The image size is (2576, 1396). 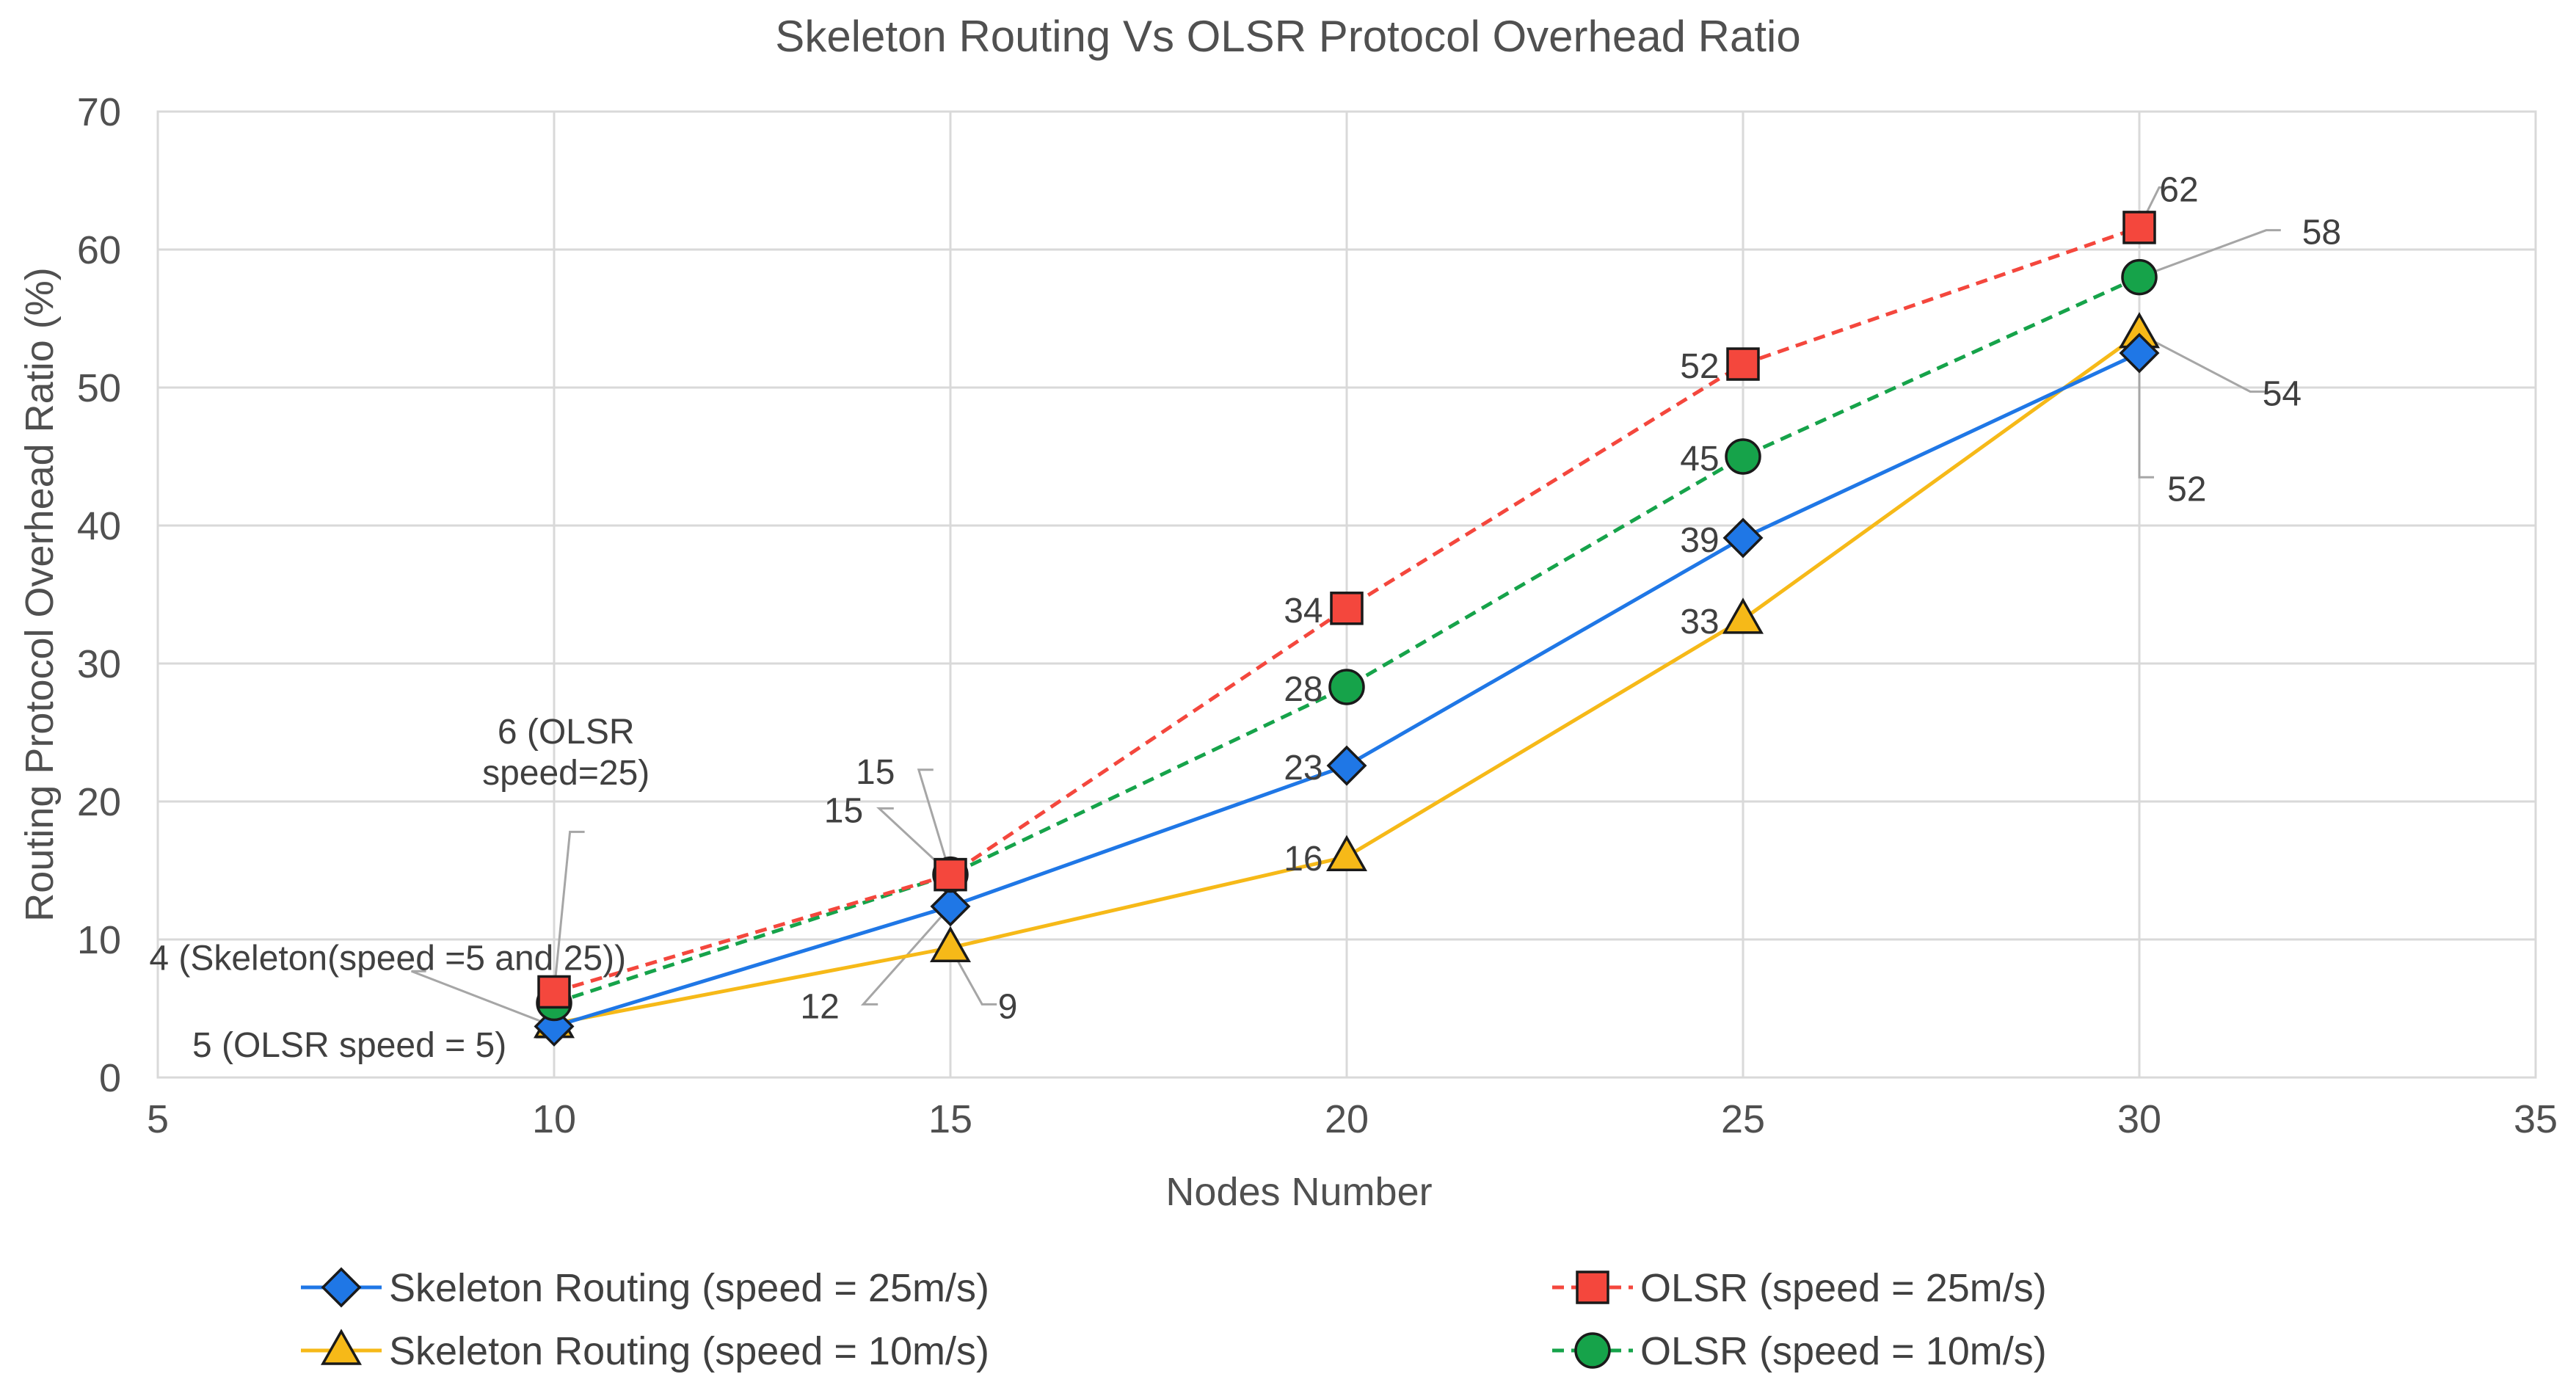 What do you see at coordinates (1699, 540) in the screenshot?
I see `data-label: 39` at bounding box center [1699, 540].